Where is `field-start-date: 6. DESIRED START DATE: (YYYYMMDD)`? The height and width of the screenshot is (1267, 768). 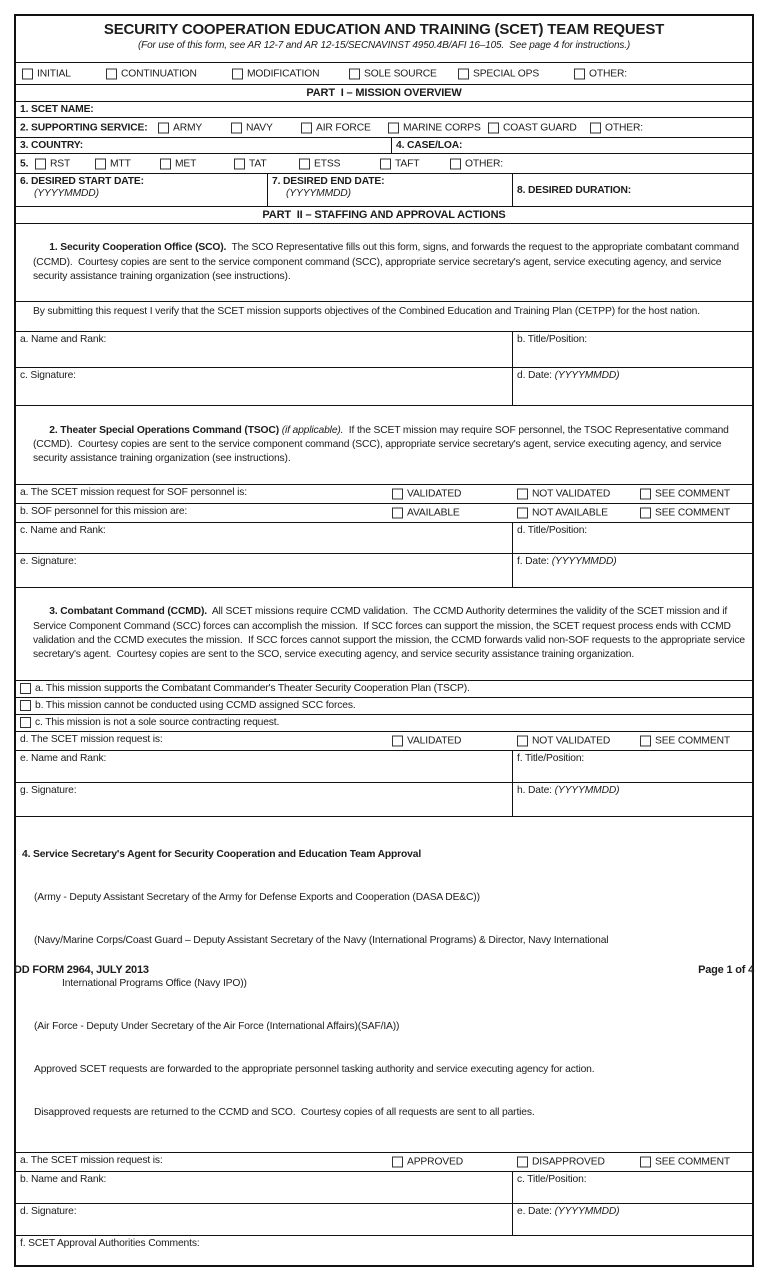
field-start-date: 6. DESIRED START DATE: (YYYYMMDD) is located at coordinates (141, 190).